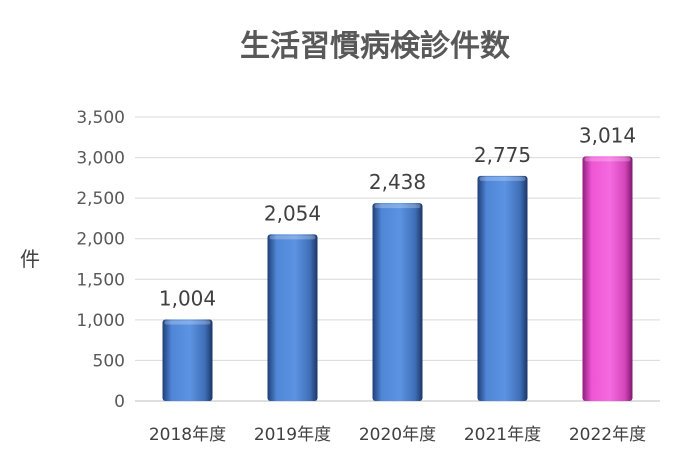 Image resolution: width=690 pixels, height=470 pixels. Describe the element at coordinates (607, 135) in the screenshot. I see `data-label: 3,014` at that location.